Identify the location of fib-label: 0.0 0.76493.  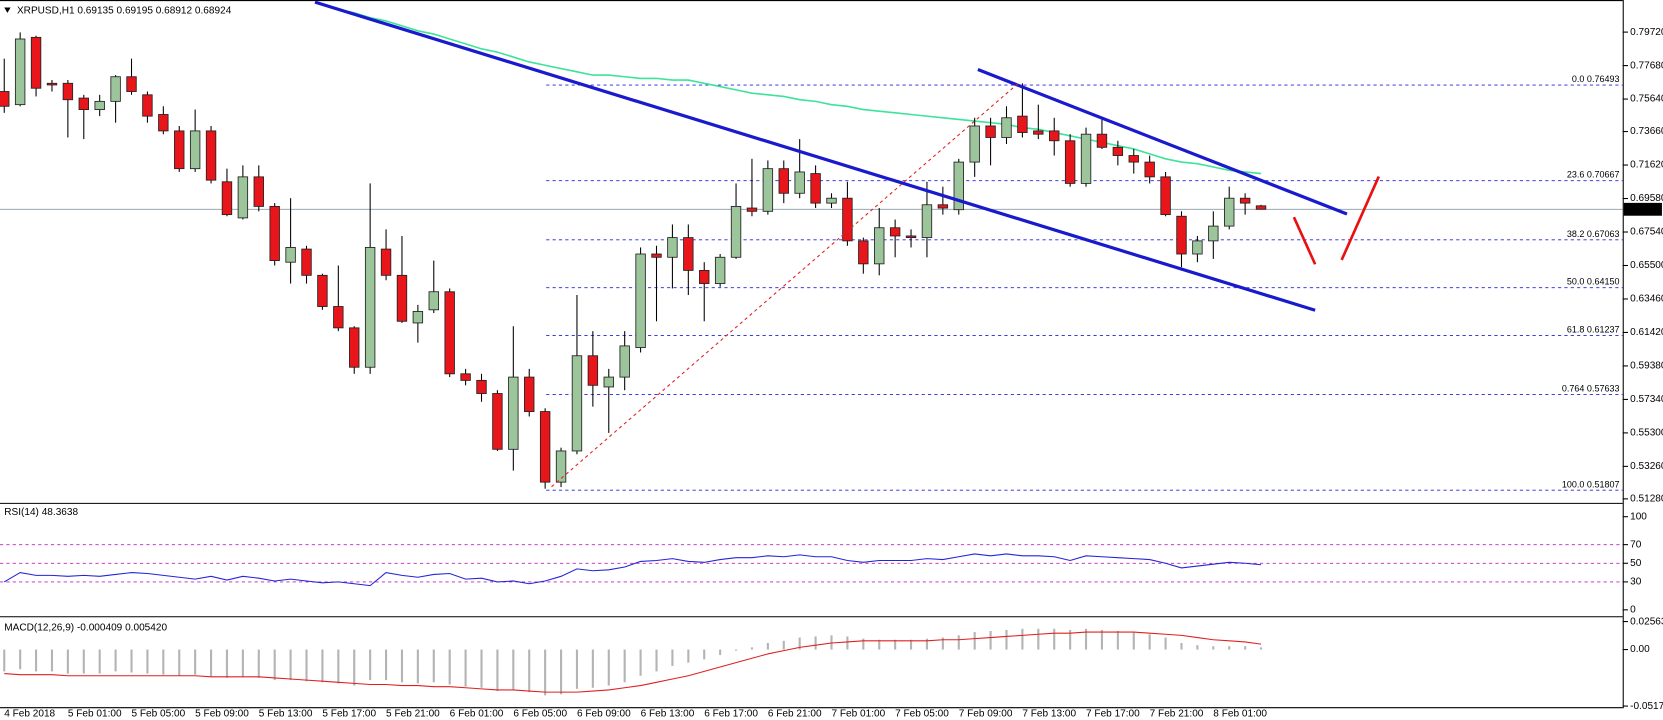
(1596, 79).